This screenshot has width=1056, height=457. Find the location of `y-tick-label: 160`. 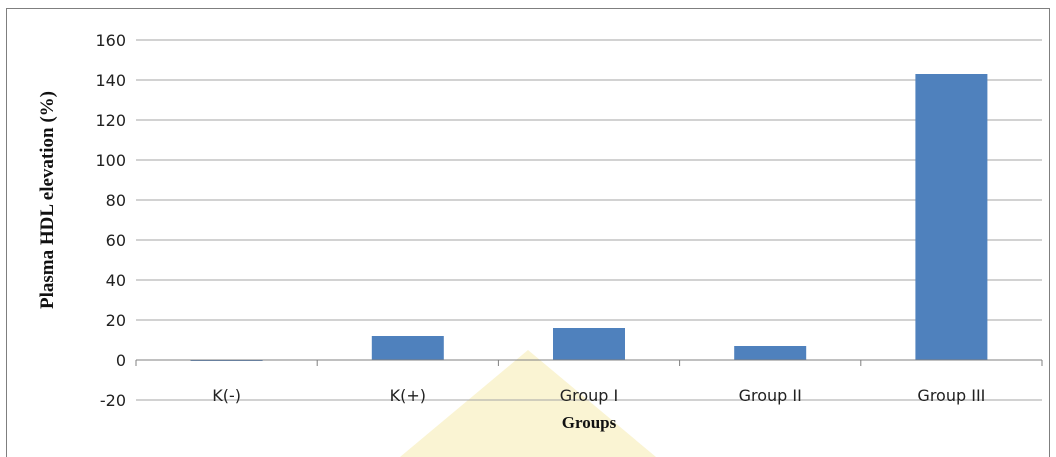

y-tick-label: 160 is located at coordinates (110, 40).